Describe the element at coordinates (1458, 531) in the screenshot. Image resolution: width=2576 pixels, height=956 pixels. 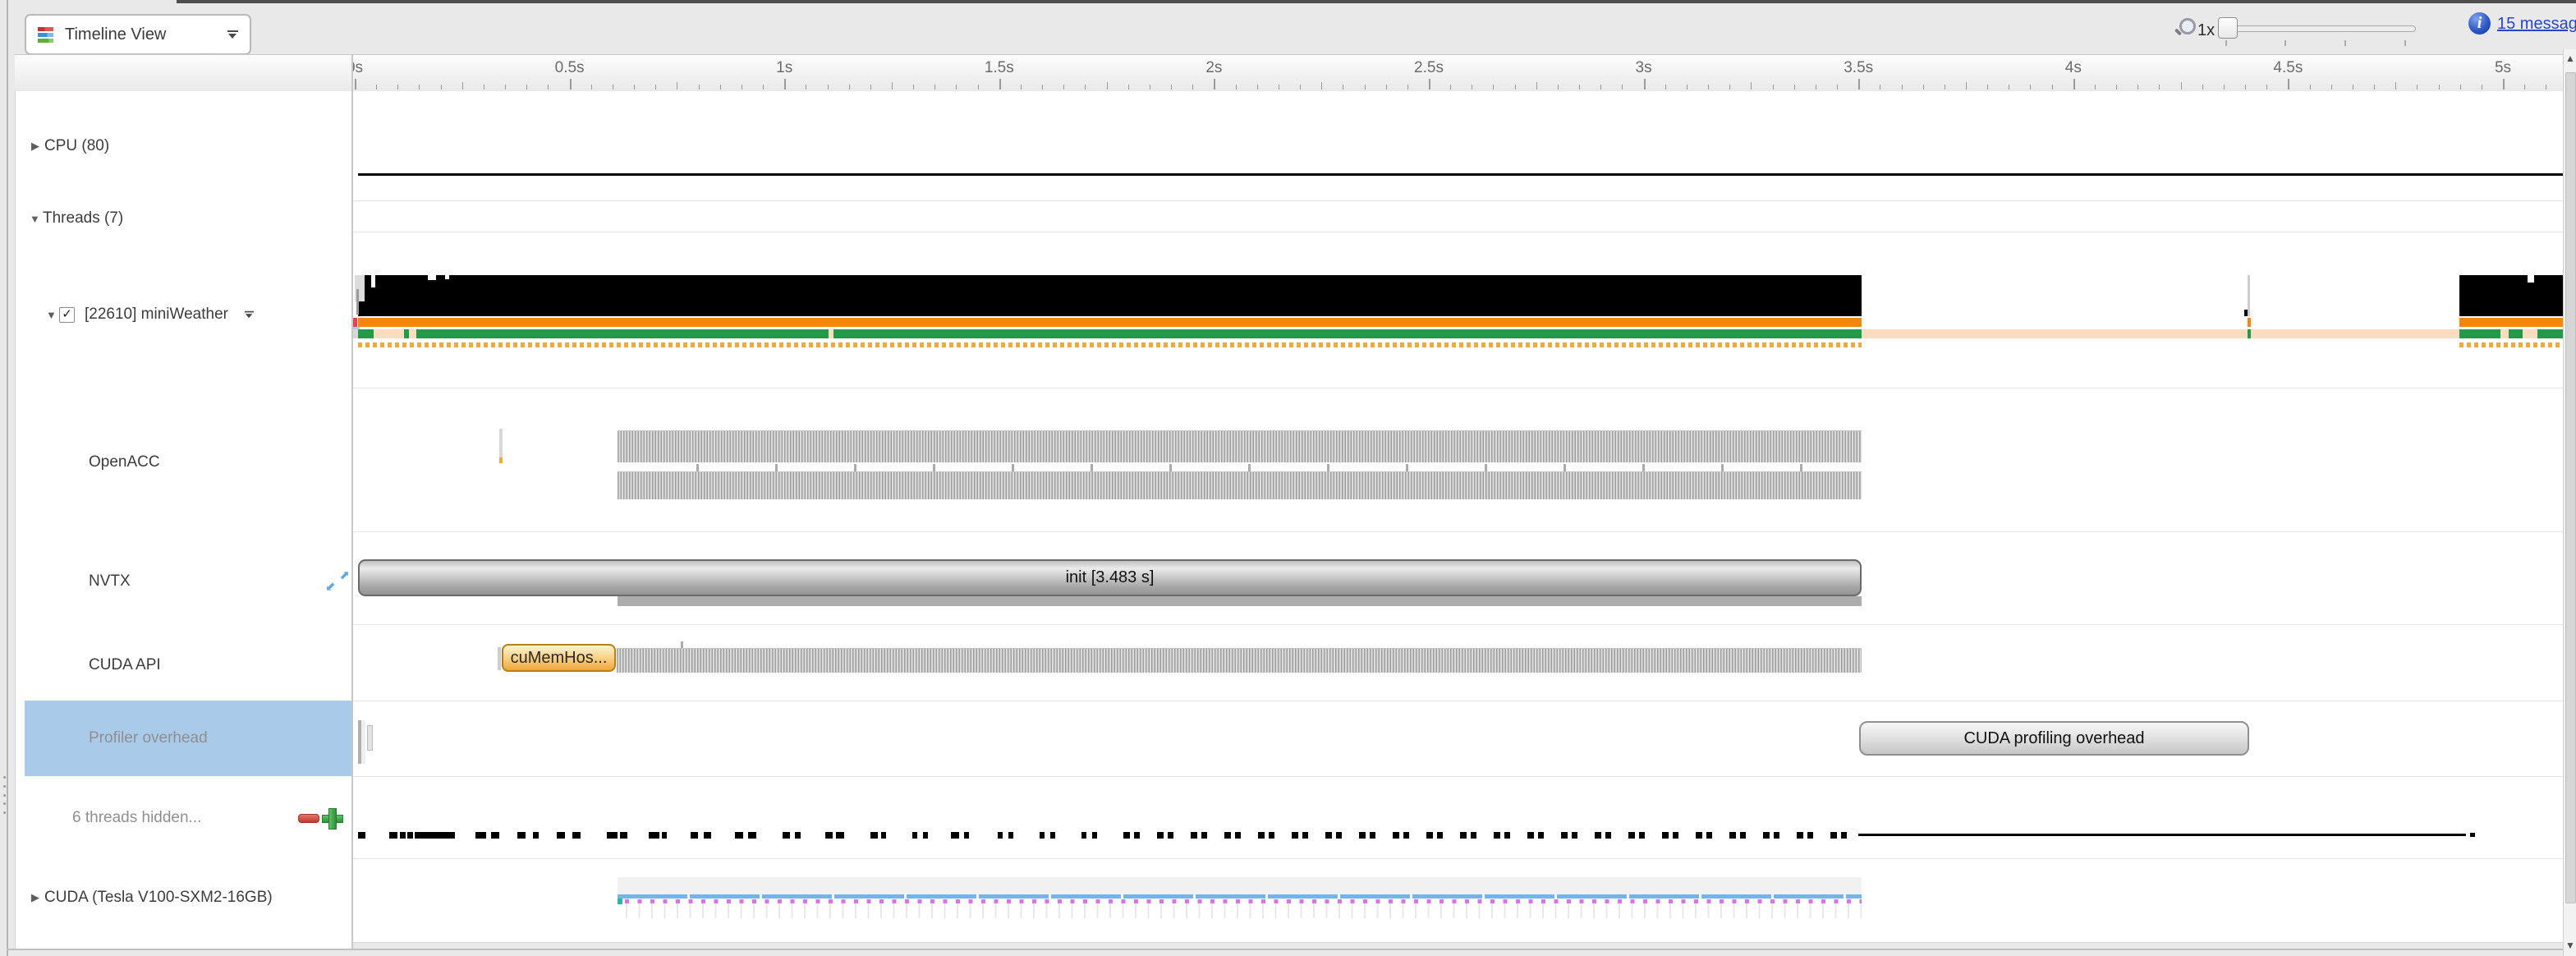
I see `row-separator` at that location.